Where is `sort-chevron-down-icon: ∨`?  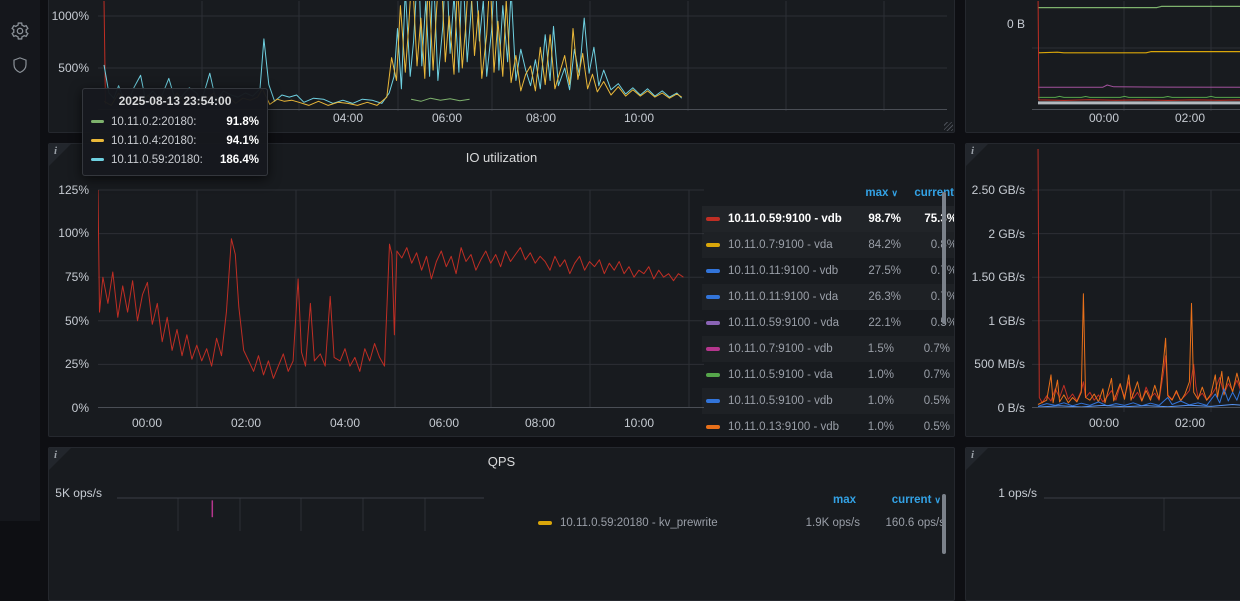
sort-chevron-down-icon: ∨ is located at coordinates (894, 193).